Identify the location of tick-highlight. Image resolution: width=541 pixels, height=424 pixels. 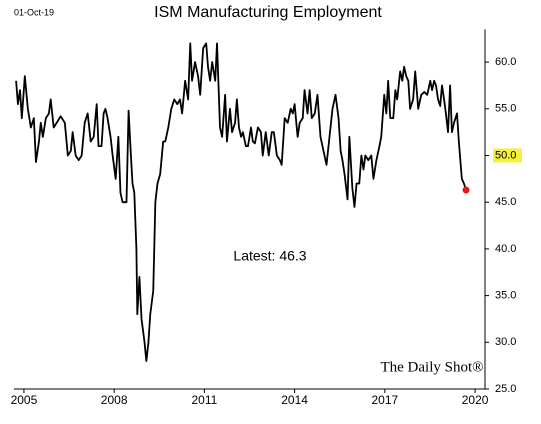
(507, 155).